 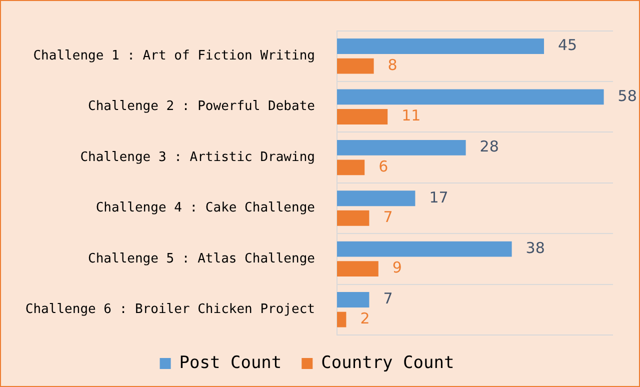 I want to click on data-label: 6, so click(x=383, y=166).